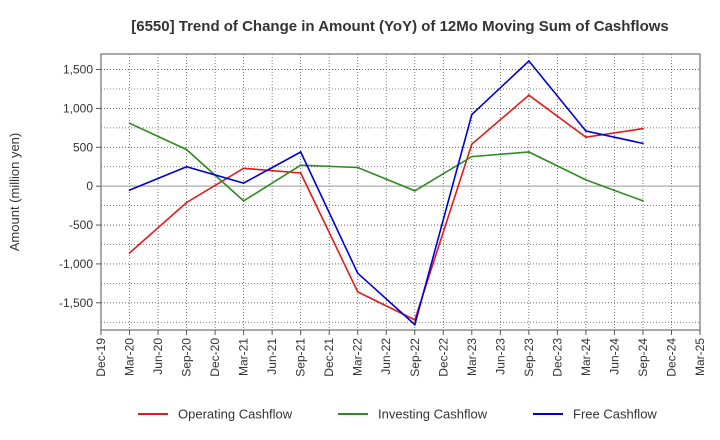 Image resolution: width=720 pixels, height=440 pixels. What do you see at coordinates (78, 108) in the screenshot?
I see `y-tick-label: 1,000` at bounding box center [78, 108].